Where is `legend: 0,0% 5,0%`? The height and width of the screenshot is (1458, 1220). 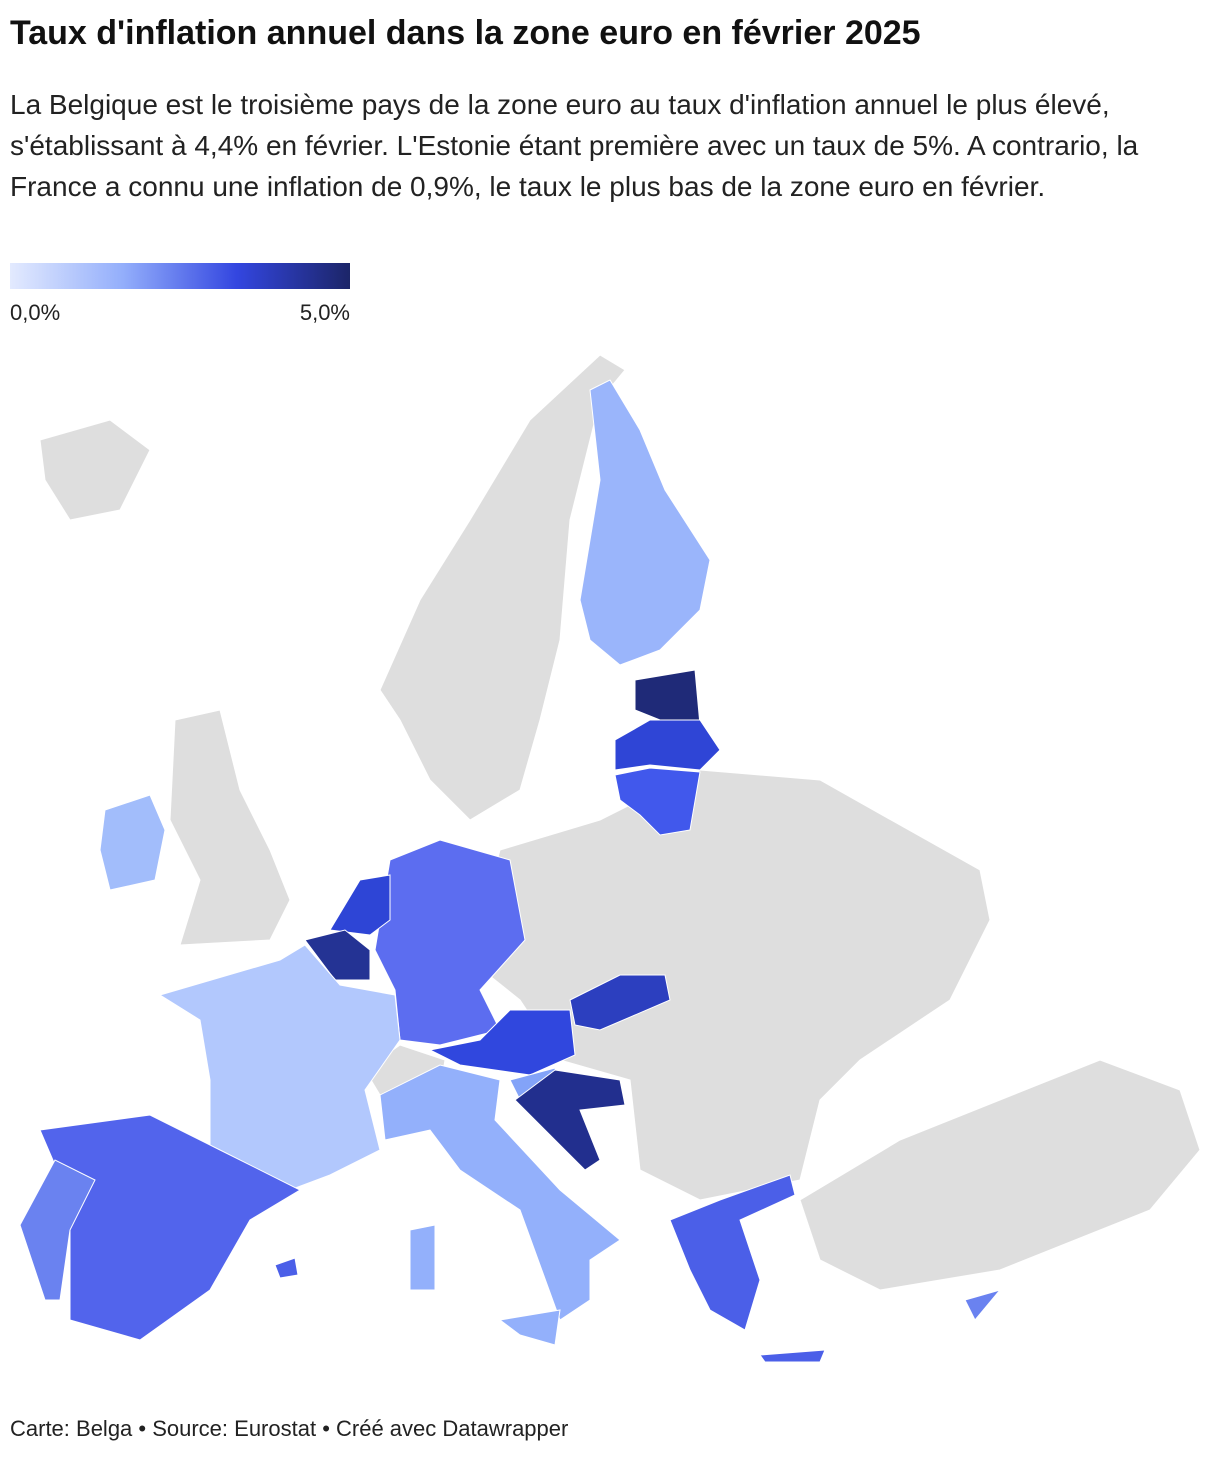 legend: 0,0% 5,0% is located at coordinates (180, 294).